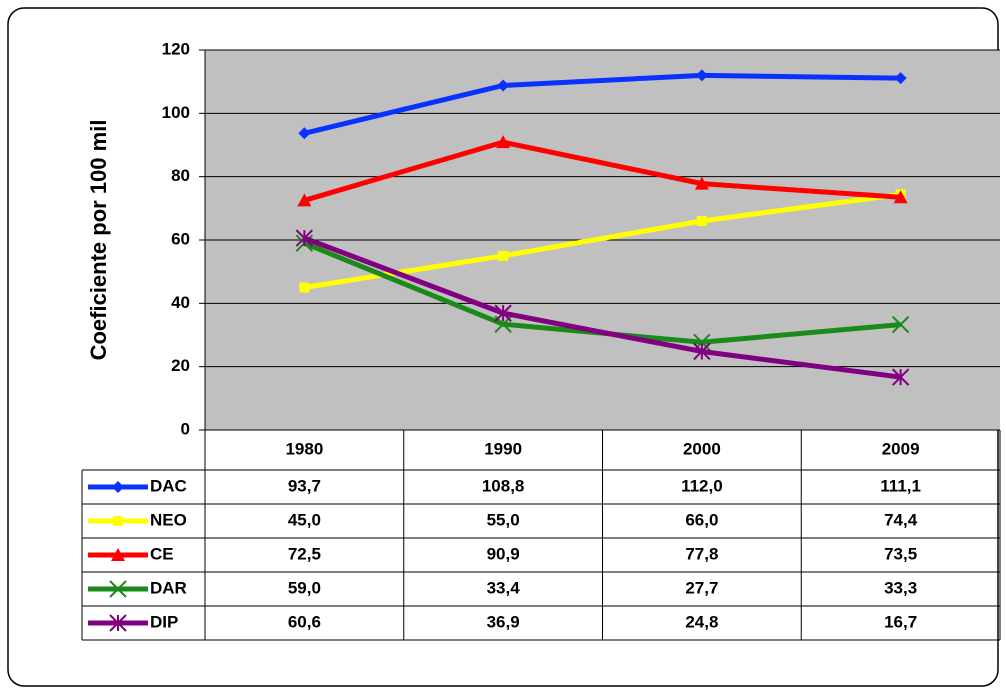 The height and width of the screenshot is (693, 1006). I want to click on legend-entry: DAC, so click(137, 485).